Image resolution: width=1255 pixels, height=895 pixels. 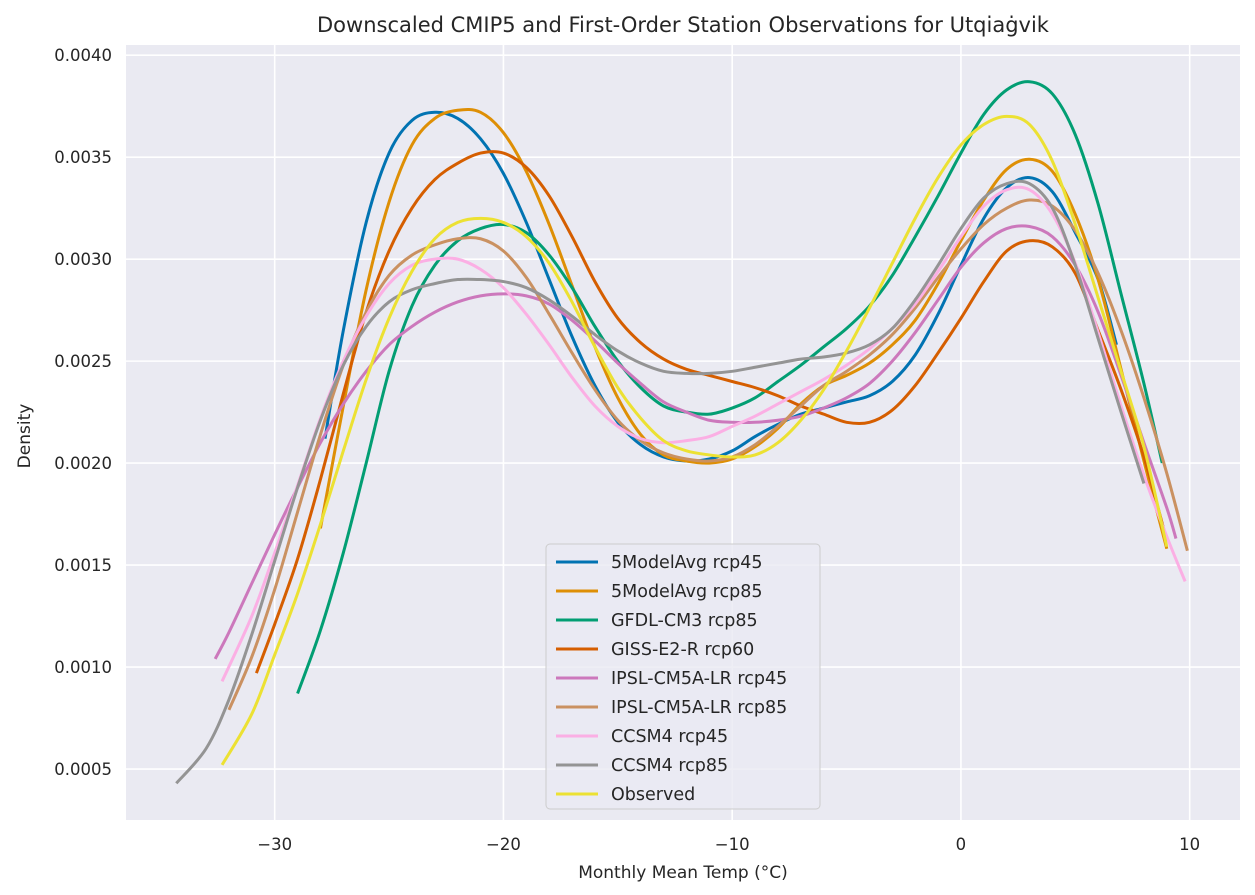 I want to click on y-axis-label: Density, so click(x=25, y=436).